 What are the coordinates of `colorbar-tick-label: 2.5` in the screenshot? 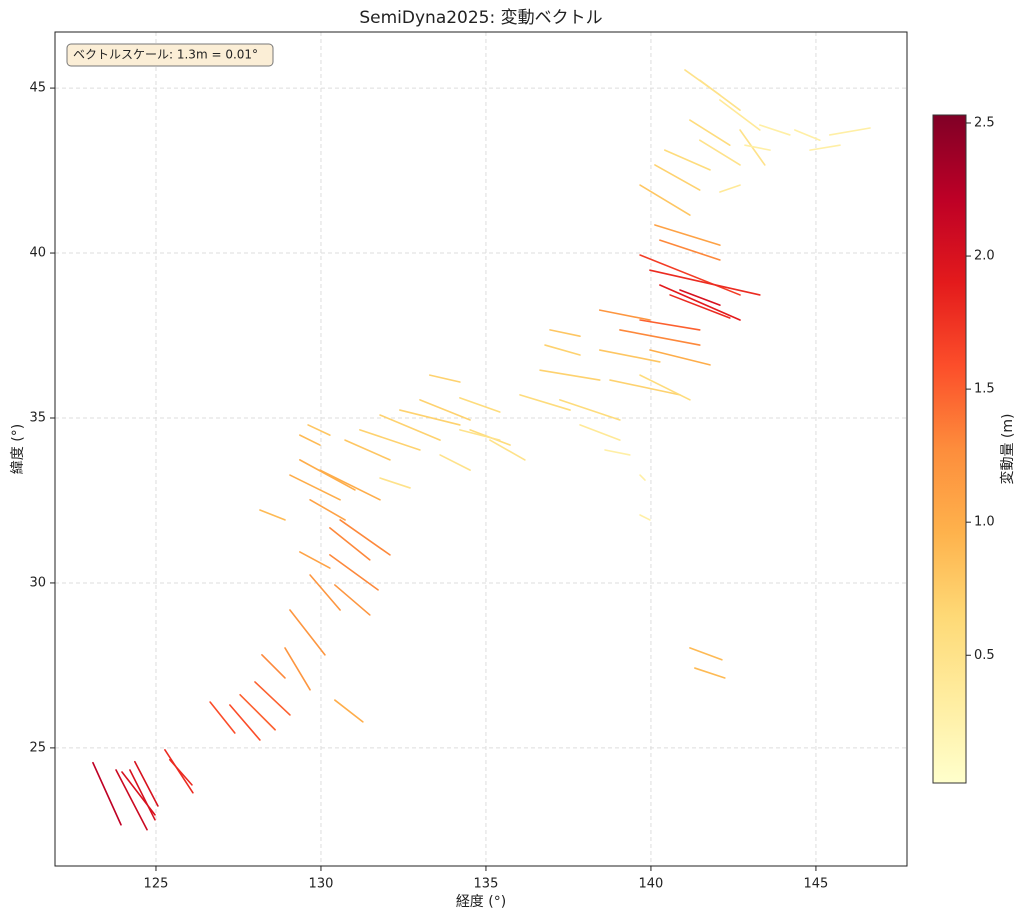 It's located at (984, 122).